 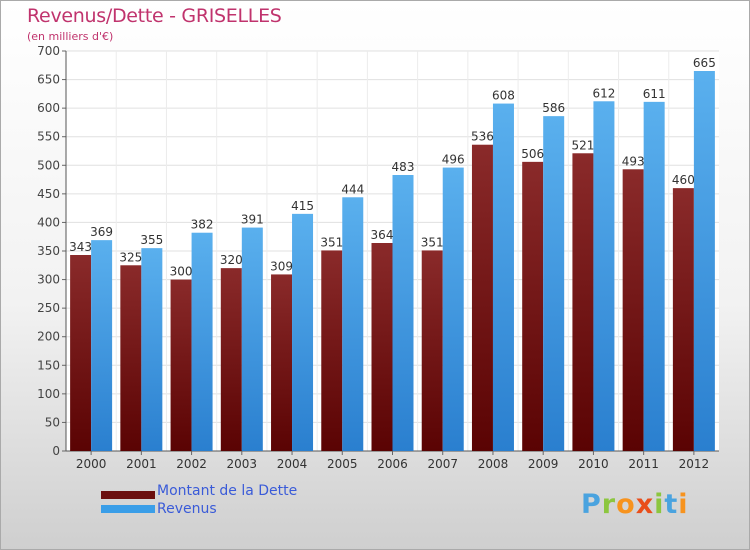 I want to click on data-label-debt: 325, so click(x=130, y=257).